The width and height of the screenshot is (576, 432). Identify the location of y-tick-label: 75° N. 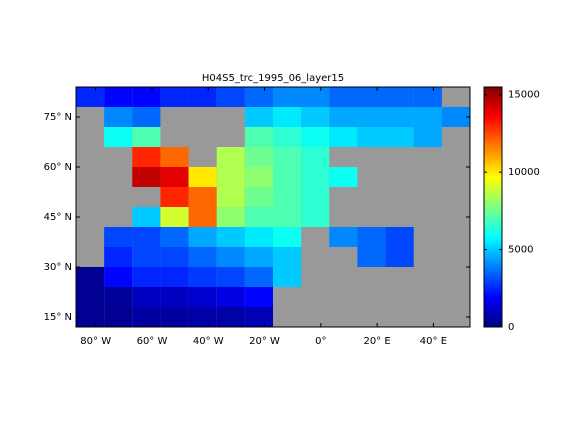
(58, 117).